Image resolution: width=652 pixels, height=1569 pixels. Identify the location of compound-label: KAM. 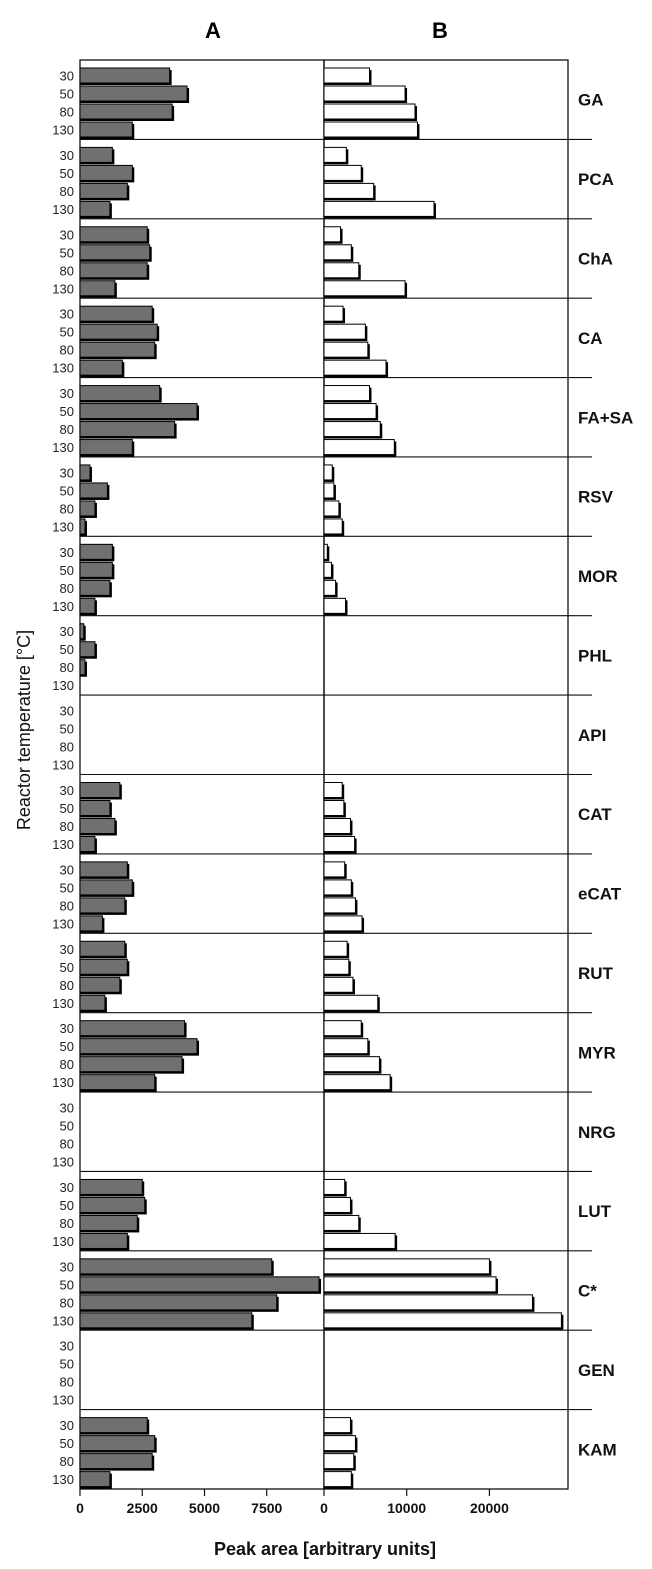
(597, 1449).